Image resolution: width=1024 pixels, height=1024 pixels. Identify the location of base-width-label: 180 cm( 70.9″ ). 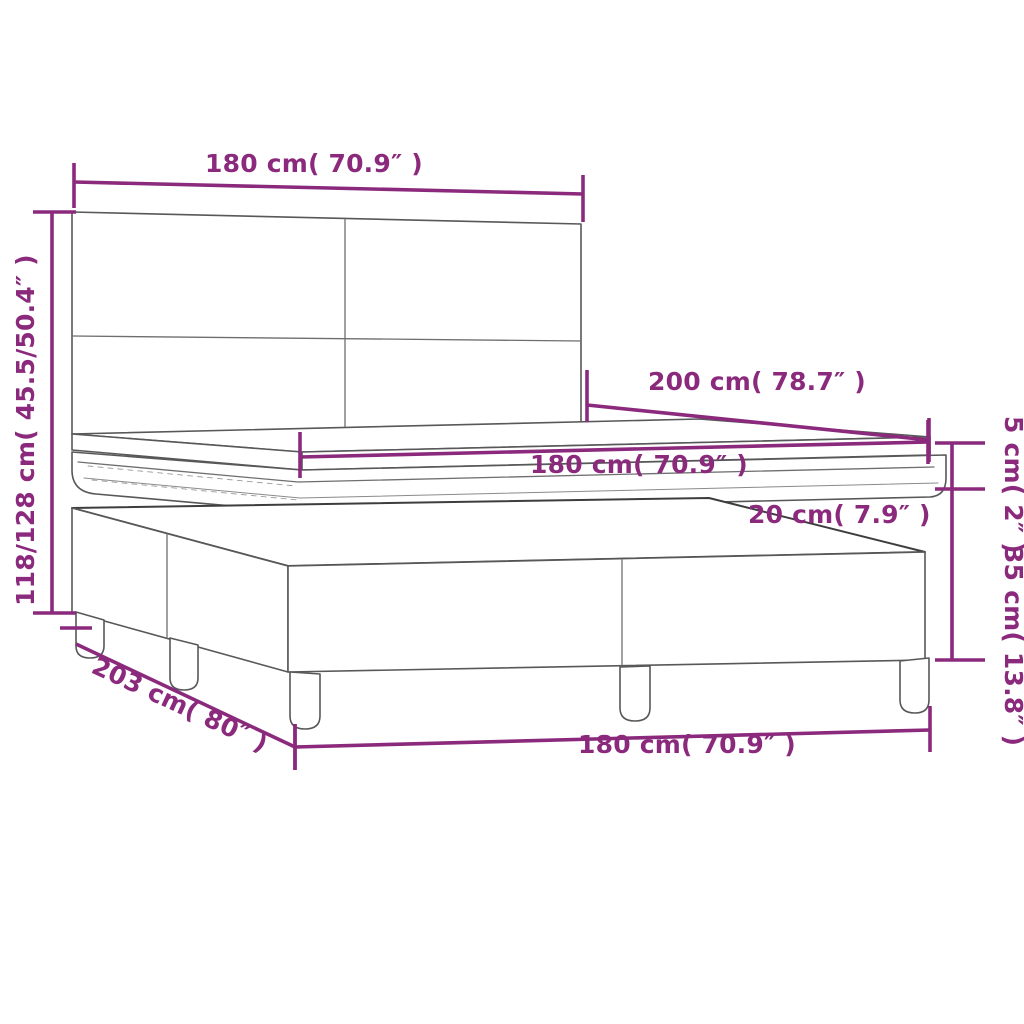
(687, 744).